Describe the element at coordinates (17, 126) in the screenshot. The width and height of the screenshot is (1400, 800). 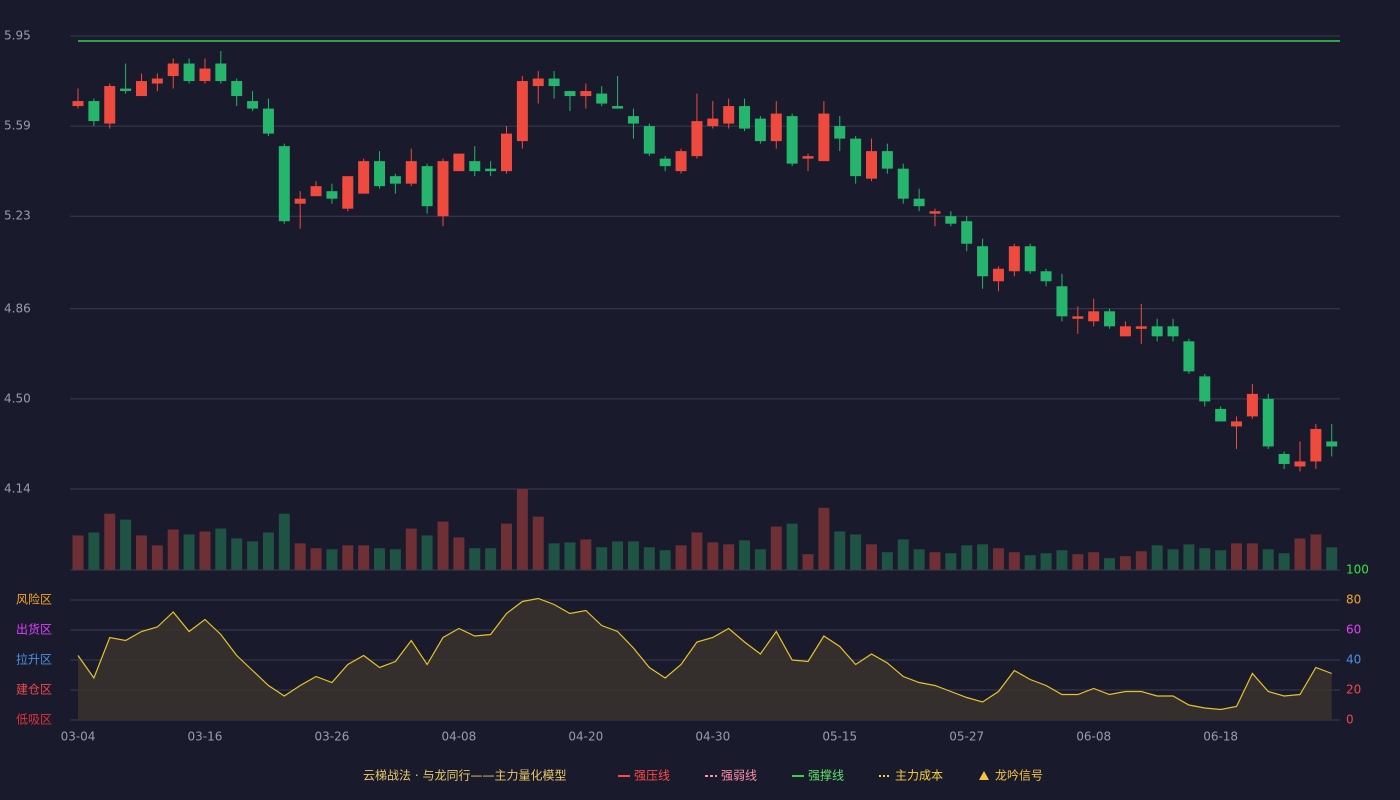
I see `y-tick-label: 5.59` at that location.